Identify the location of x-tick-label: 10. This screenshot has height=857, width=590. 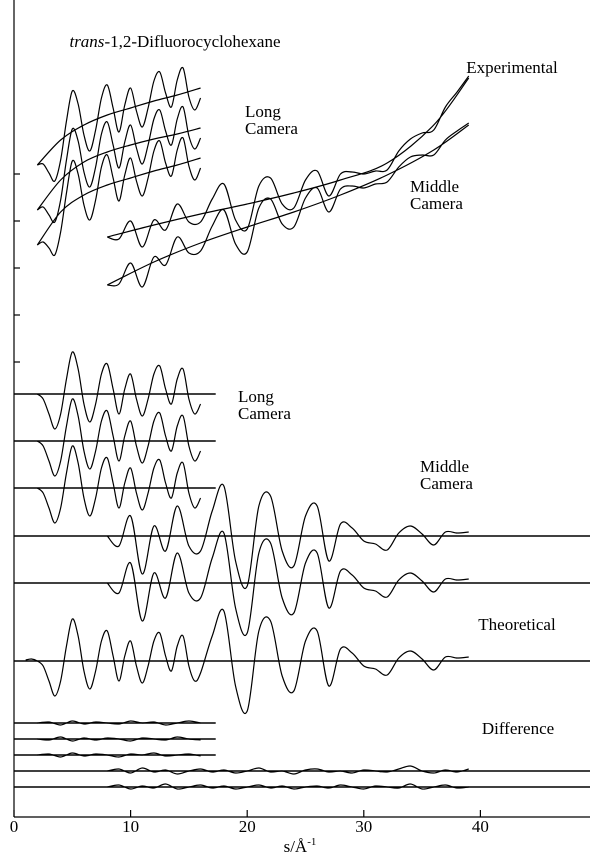
(130, 826).